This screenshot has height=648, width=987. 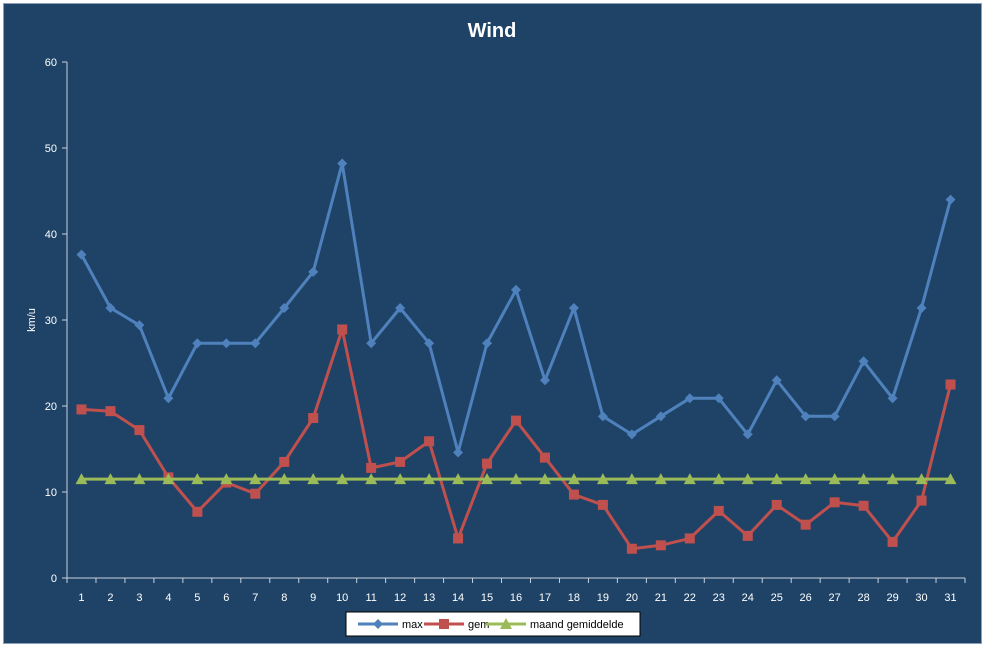 I want to click on x-tick-label: 31, so click(x=950, y=598).